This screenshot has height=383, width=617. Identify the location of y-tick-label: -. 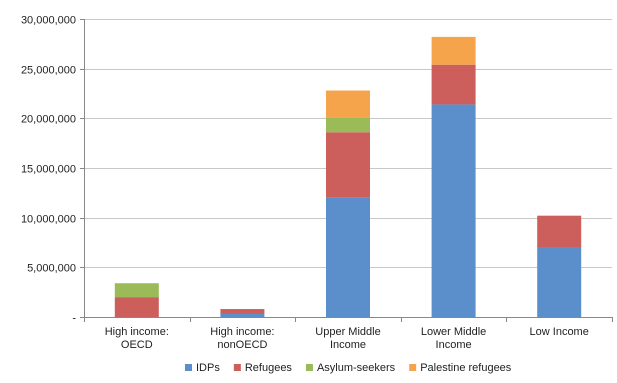
(74, 319).